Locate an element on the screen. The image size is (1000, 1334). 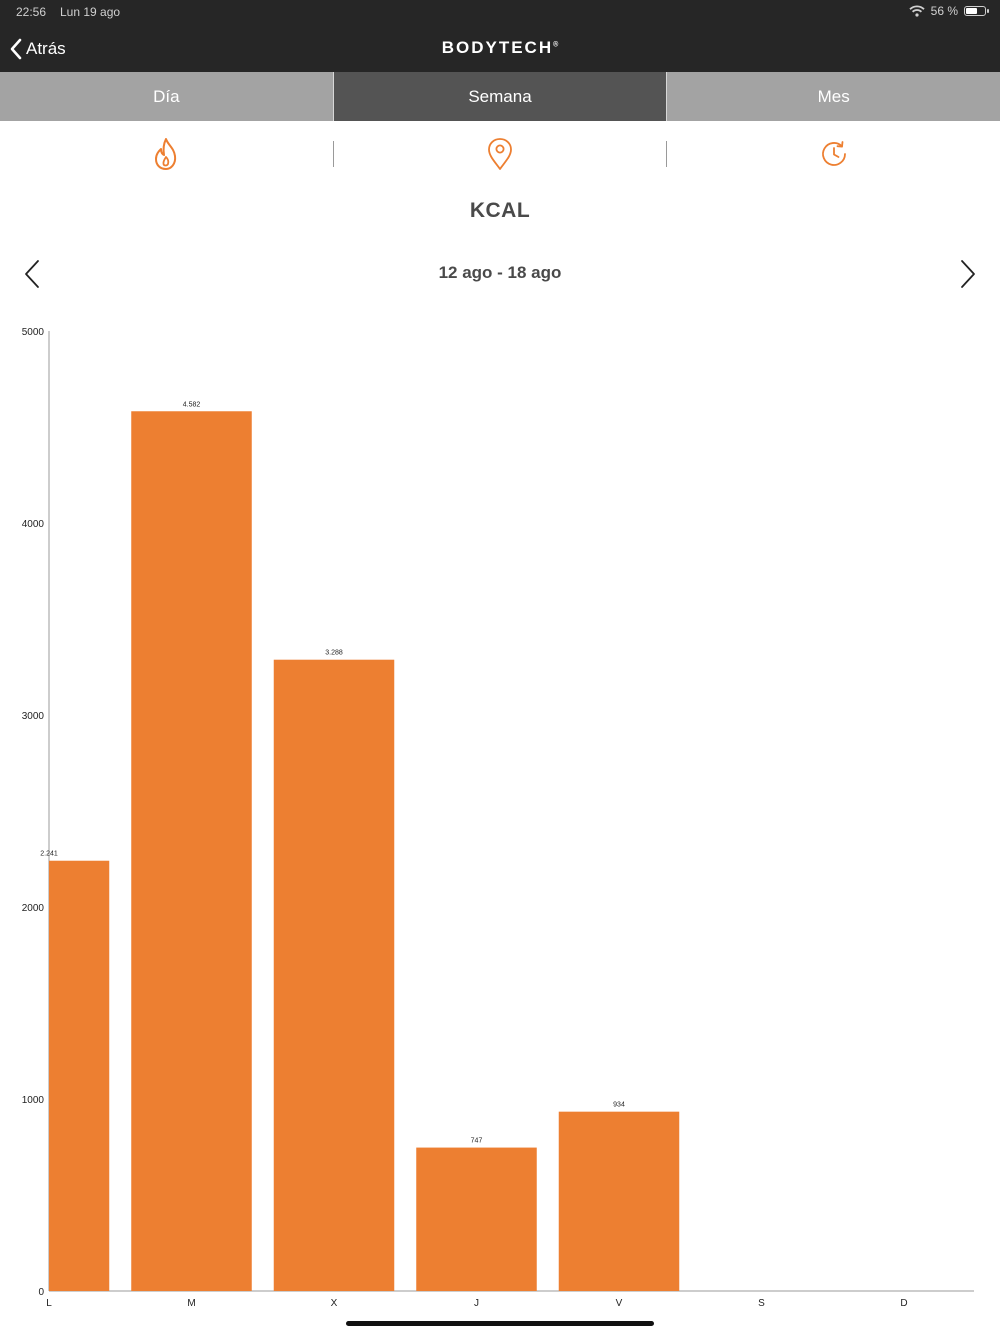
previous-week-button is located at coordinates (33, 274).